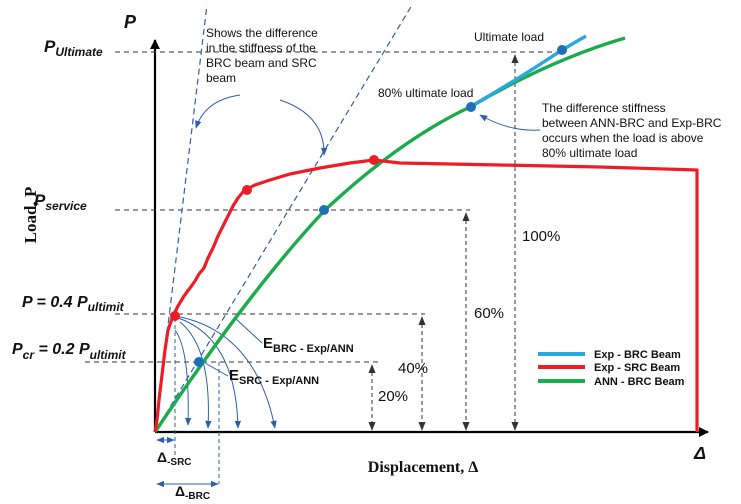  What do you see at coordinates (639, 382) in the screenshot?
I see `legend-label-ann-brc: ANN - BRC Beam` at bounding box center [639, 382].